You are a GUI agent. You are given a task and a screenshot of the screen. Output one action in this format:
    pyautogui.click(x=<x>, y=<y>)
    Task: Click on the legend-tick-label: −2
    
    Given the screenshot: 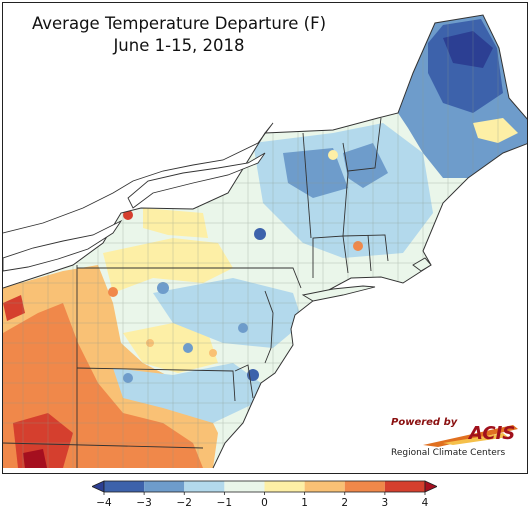 What is the action you would take?
    pyautogui.click(x=184, y=503)
    